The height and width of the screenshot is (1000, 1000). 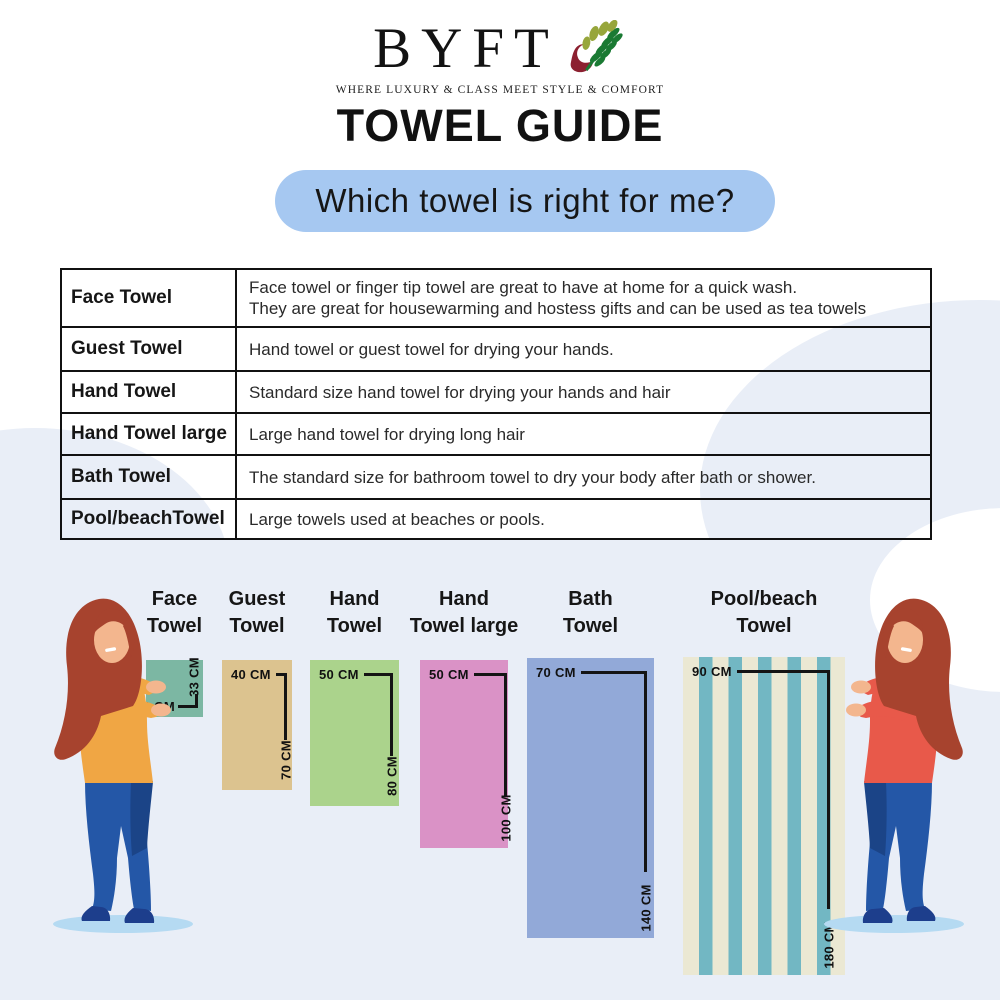 What do you see at coordinates (596, 45) in the screenshot?
I see `leaf-sprig-icon` at bounding box center [596, 45].